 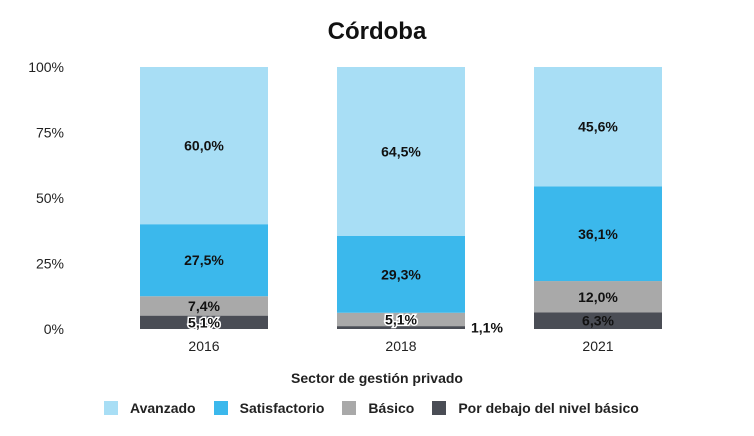 I want to click on data-label: 6,3%, so click(x=598, y=321).